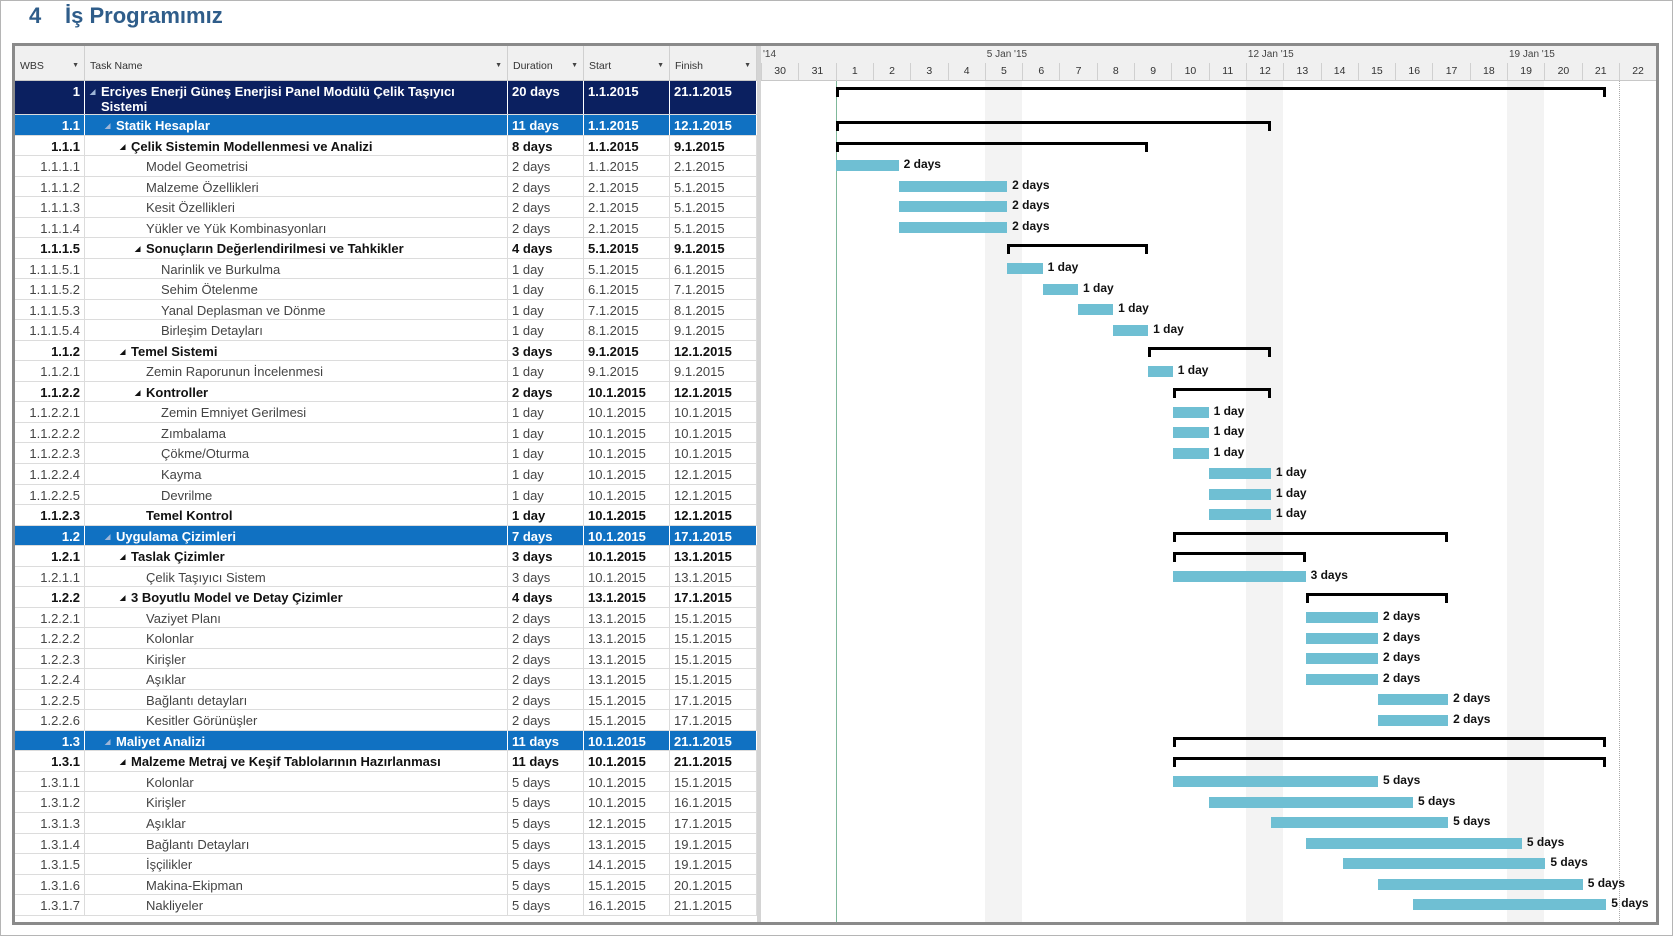 Image resolution: width=1673 pixels, height=936 pixels. Describe the element at coordinates (296, 125) in the screenshot. I see `task-name-cell: ◢ Statik Hesaplar` at that location.